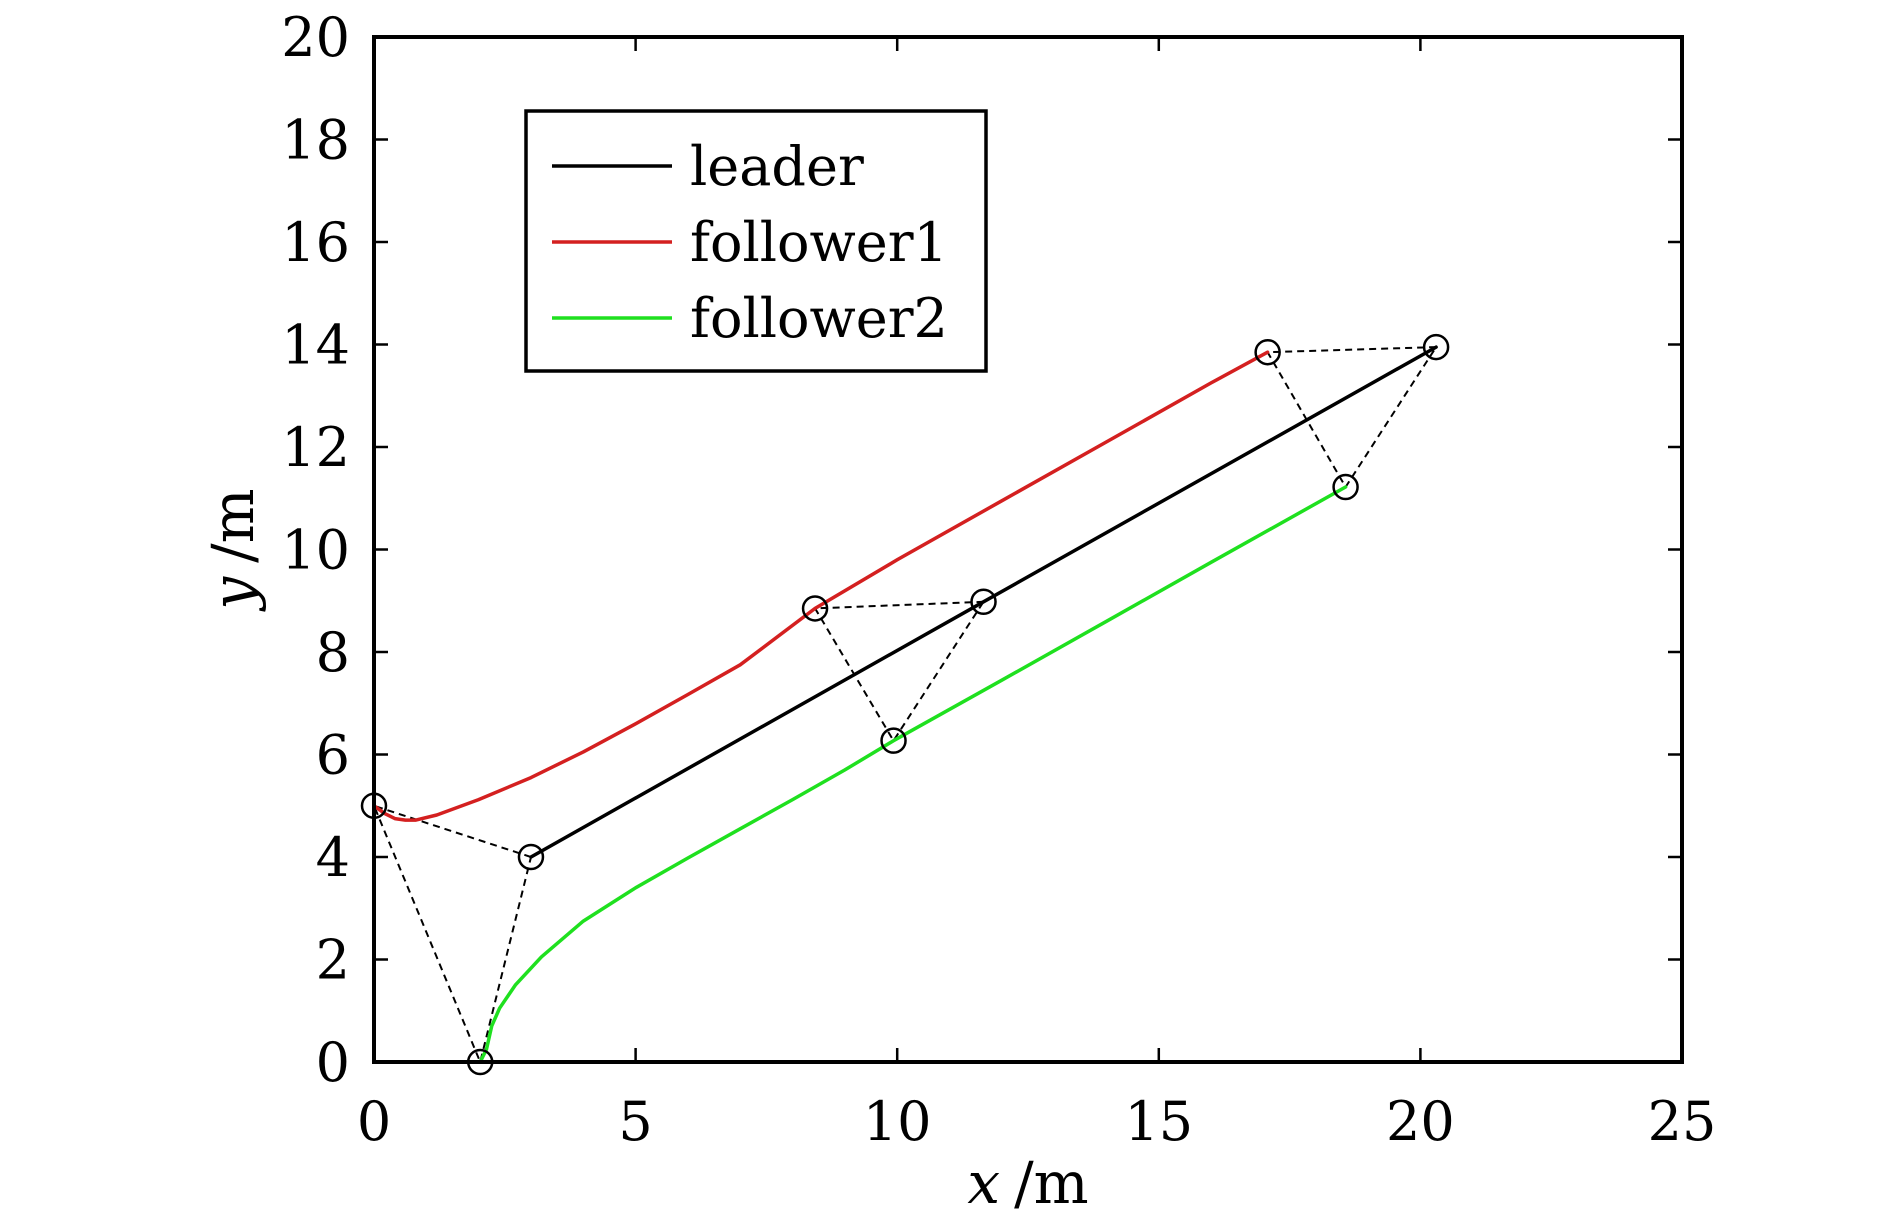  I want to click on x-tick-label: 0, so click(374, 1121).